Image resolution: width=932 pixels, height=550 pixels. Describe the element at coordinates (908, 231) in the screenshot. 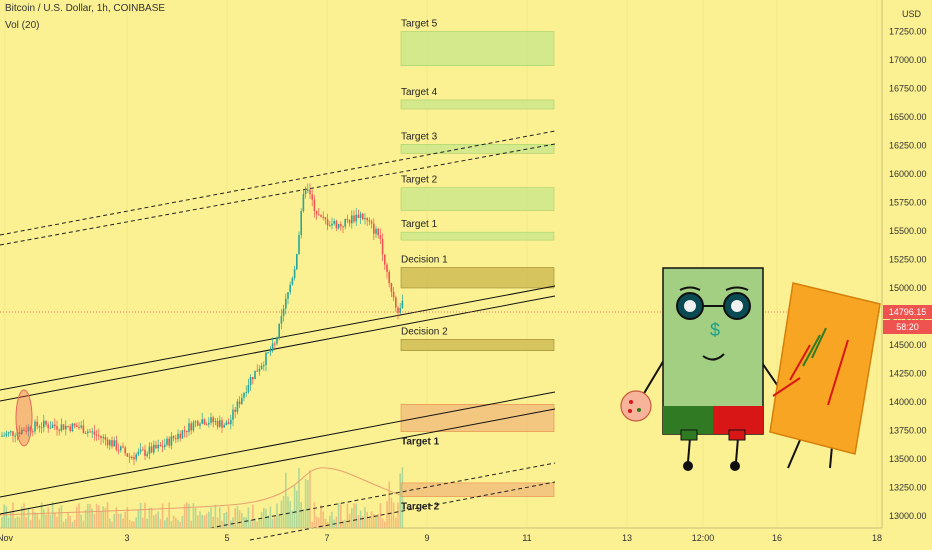

I see `price-tick-label: 15500.00` at that location.